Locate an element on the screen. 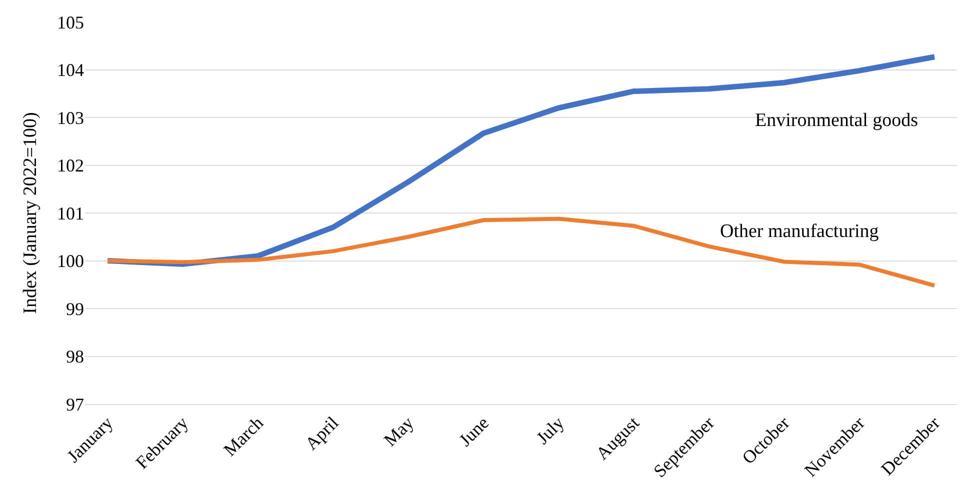 Image resolution: width=972 pixels, height=504 pixels. y-tick-label: 101 is located at coordinates (70, 213).